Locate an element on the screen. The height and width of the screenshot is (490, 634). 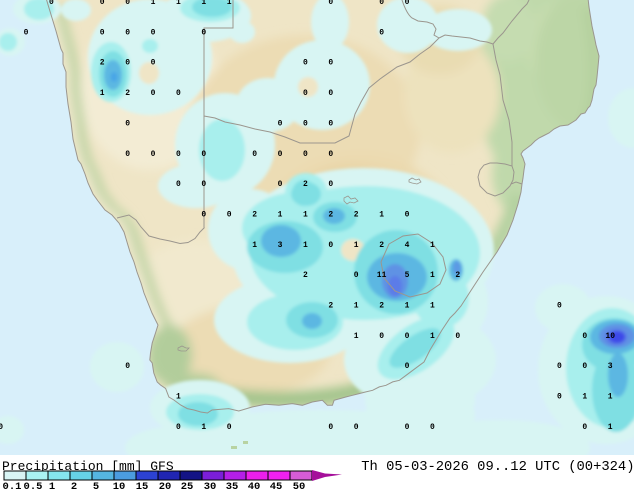
svg-text: 11 is located at coordinates (382, 275).